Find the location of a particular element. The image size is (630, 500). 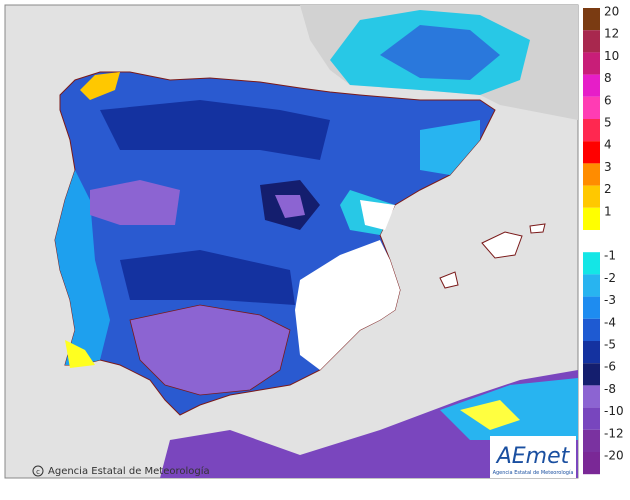

legend-label: -12 is located at coordinates (614, 433).